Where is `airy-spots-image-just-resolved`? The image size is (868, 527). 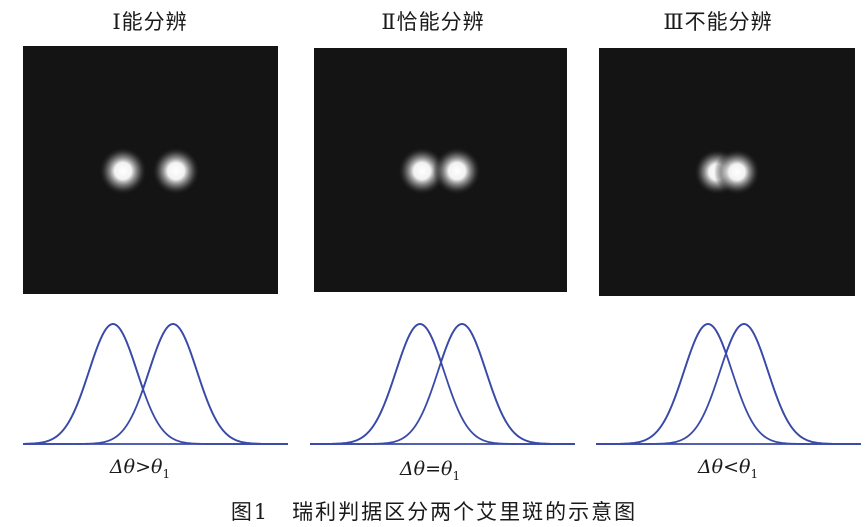 airy-spots-image-just-resolved is located at coordinates (440, 170).